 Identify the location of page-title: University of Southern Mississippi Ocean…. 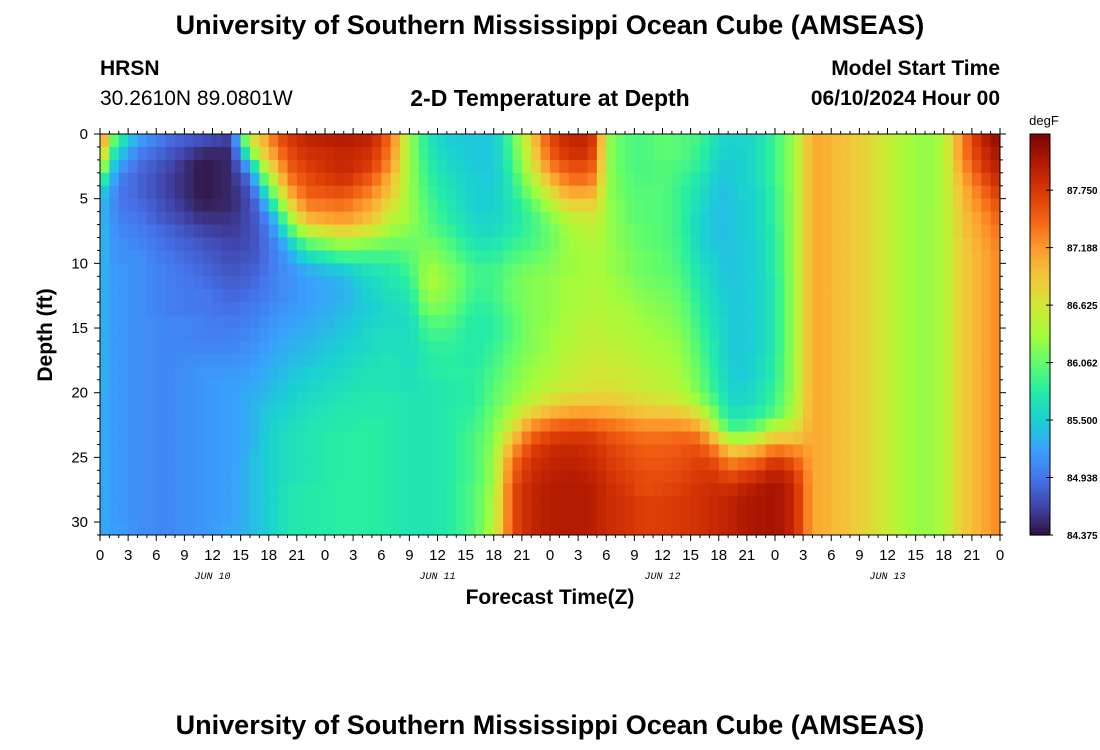
(550, 25).